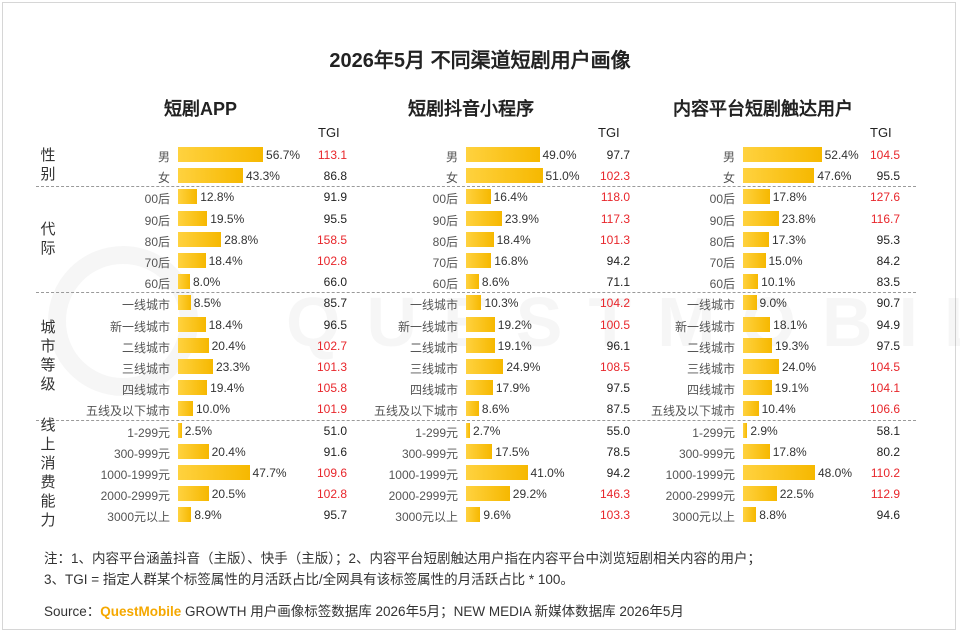  I want to click on tgi-value: 102.7, so click(331, 345).